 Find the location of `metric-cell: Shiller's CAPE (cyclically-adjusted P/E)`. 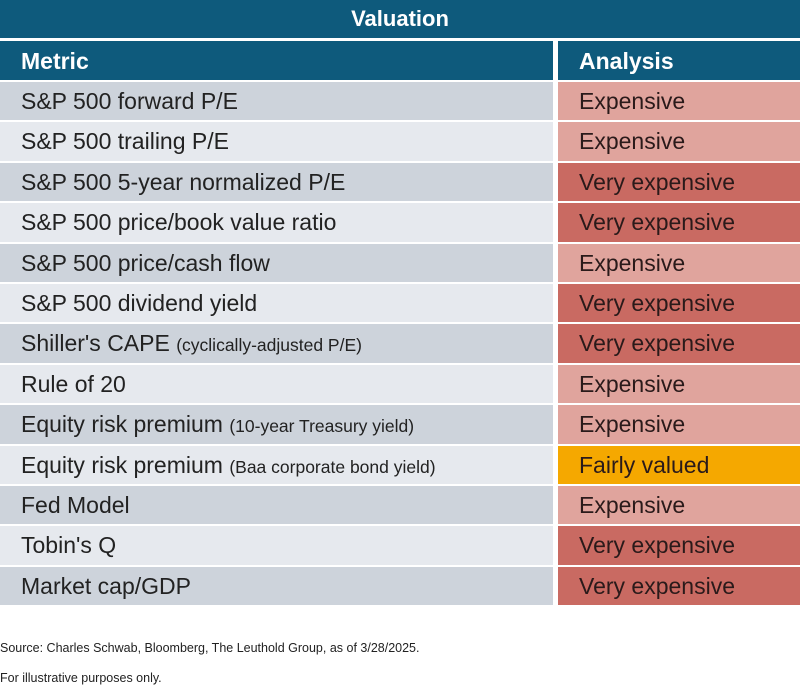

metric-cell: Shiller's CAPE (cyclically-adjusted P/E) is located at coordinates (276, 343).